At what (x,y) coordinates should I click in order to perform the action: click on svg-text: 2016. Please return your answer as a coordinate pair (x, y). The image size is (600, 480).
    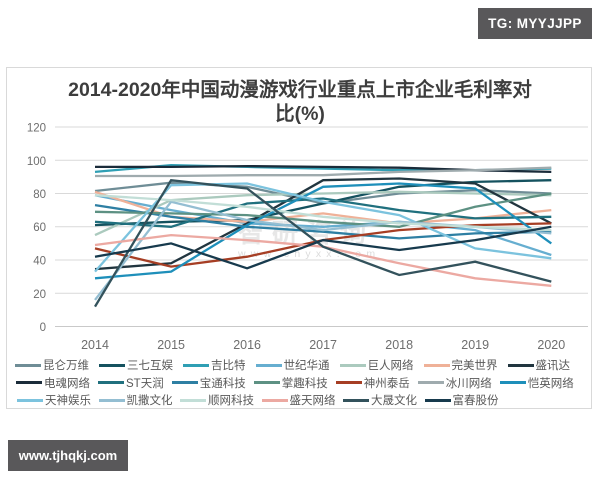
    Looking at the image, I should click on (247, 345).